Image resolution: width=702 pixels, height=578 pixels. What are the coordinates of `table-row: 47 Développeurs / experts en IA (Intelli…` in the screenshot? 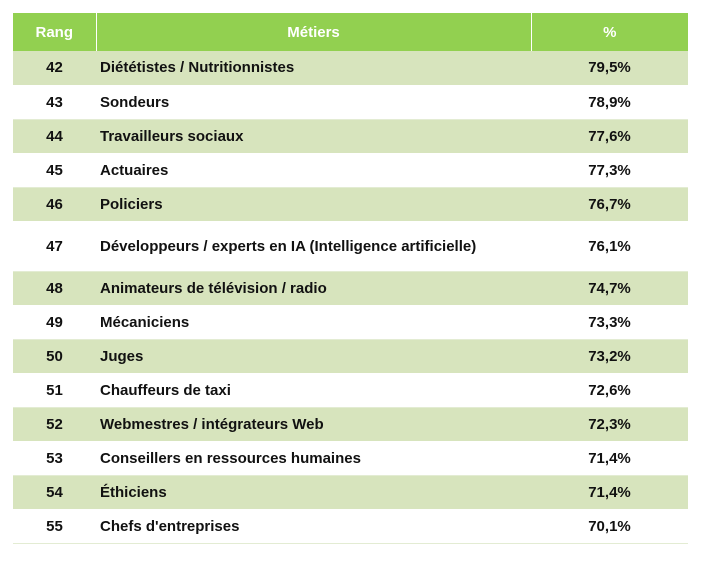 It's located at (350, 246).